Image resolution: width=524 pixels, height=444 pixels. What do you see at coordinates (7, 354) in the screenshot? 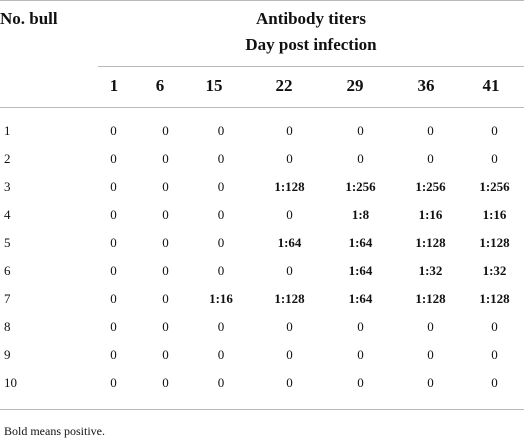
I see `bull-number-cell: 9` at bounding box center [7, 354].